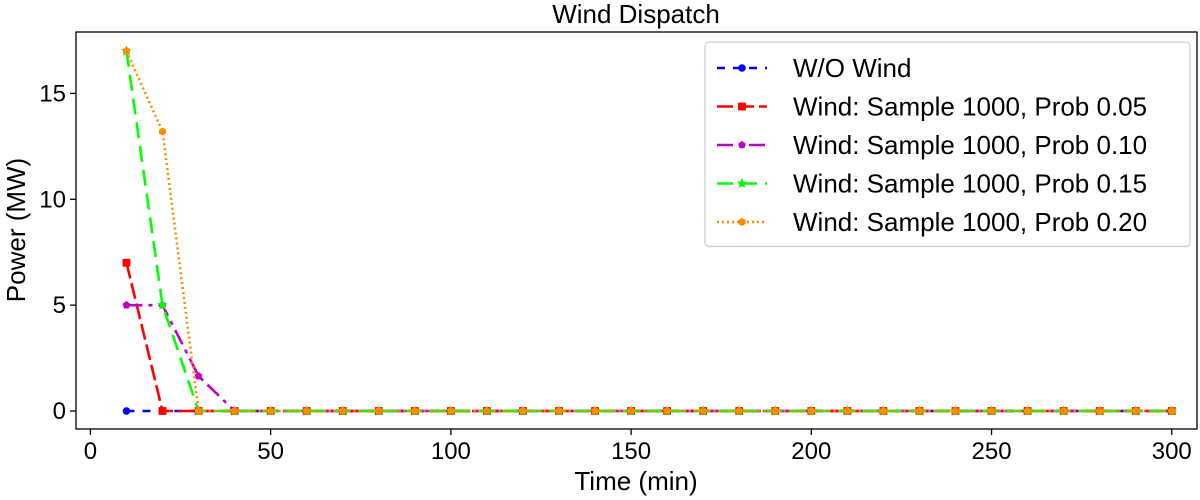 The height and width of the screenshot is (500, 1200). What do you see at coordinates (631, 451) in the screenshot?
I see `x-tick-label: 150` at bounding box center [631, 451].